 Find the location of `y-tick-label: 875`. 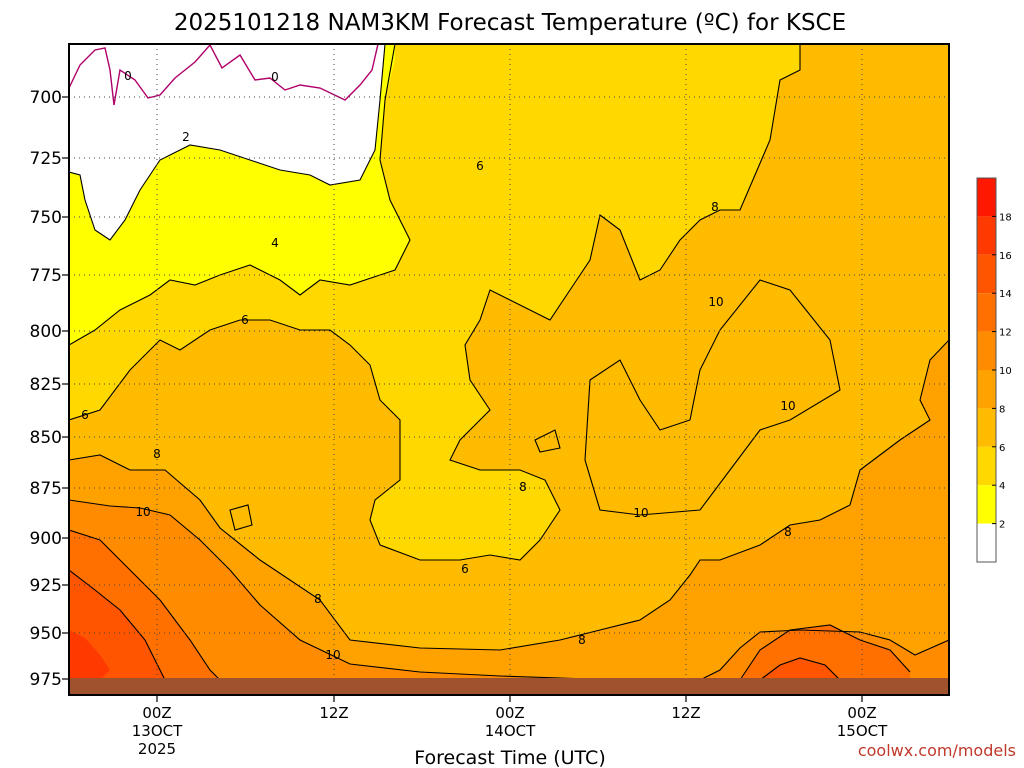

y-tick-label: 875 is located at coordinates (46, 489).